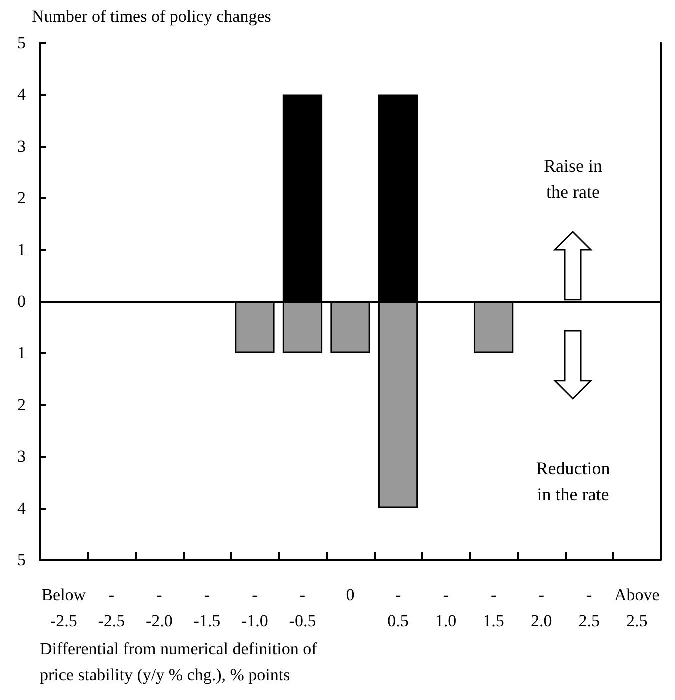 The width and height of the screenshot is (675, 700). What do you see at coordinates (181, 662) in the screenshot?
I see `x-axis-title: Differential from numerical definition of price stability (y/y % chg.), % points` at bounding box center [181, 662].